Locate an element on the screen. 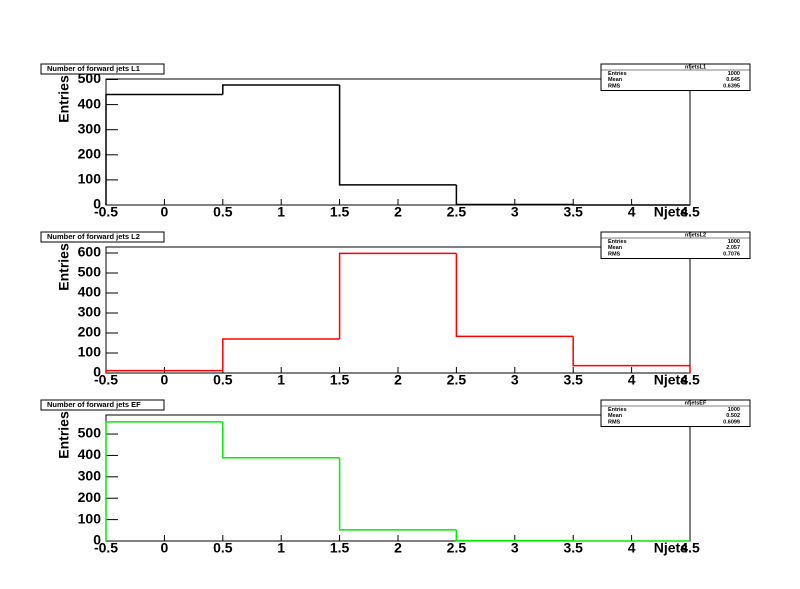  stats-value: 0.6099 is located at coordinates (731, 422).